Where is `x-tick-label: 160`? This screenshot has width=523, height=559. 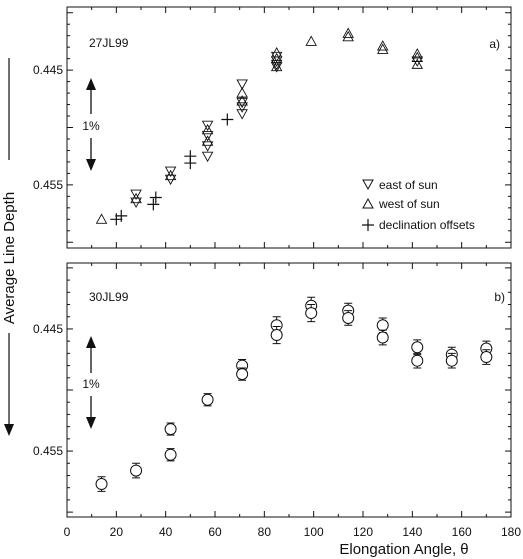 x-tick-label: 160 is located at coordinates (462, 532).